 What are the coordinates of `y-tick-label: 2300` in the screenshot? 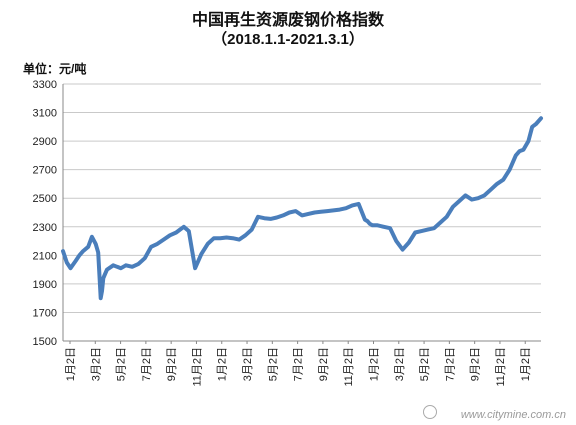 It's located at (45, 228).